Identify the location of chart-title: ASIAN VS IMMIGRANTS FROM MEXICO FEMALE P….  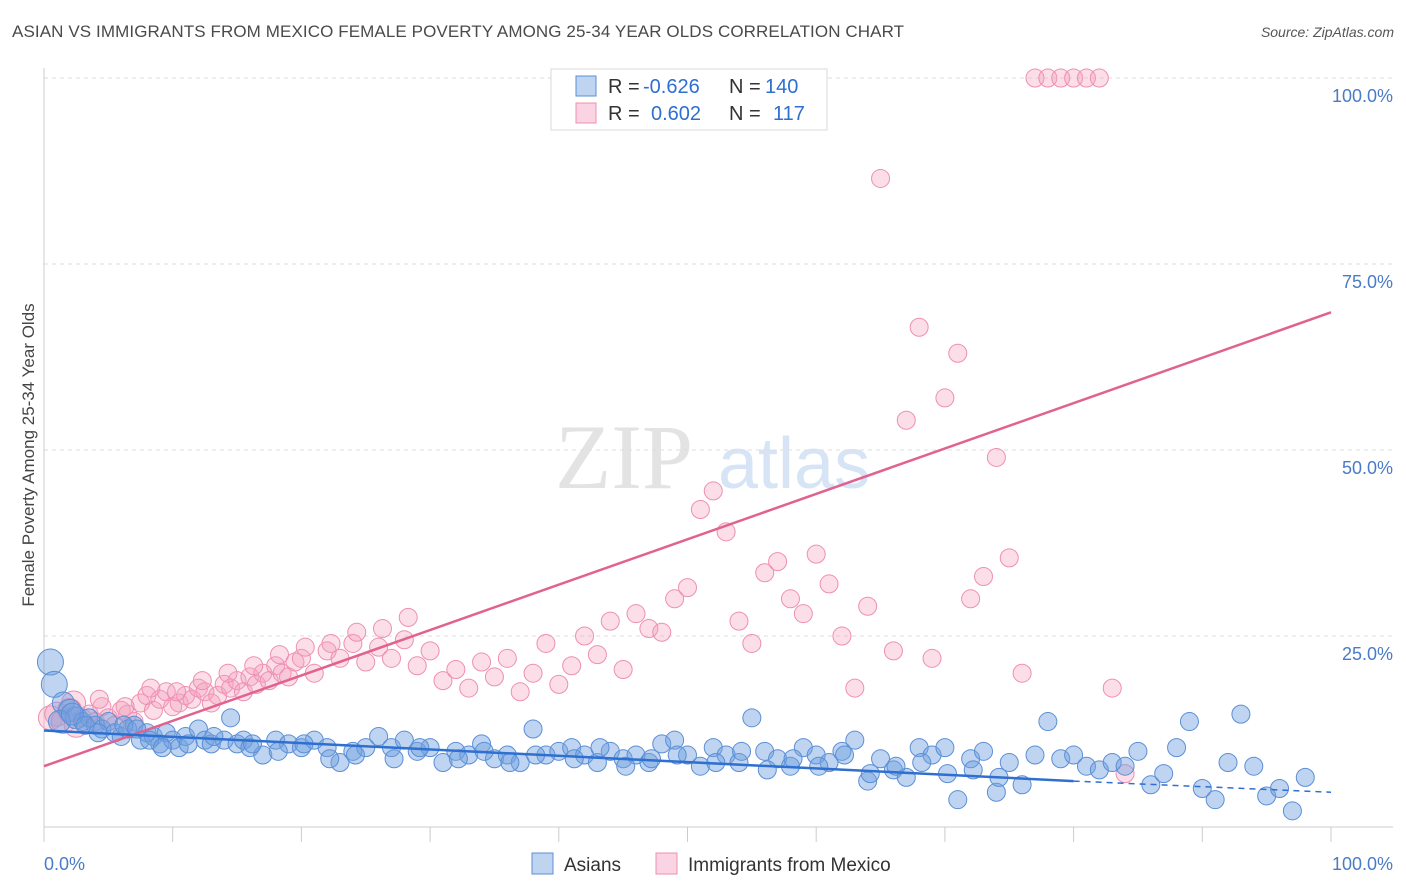
(458, 31).